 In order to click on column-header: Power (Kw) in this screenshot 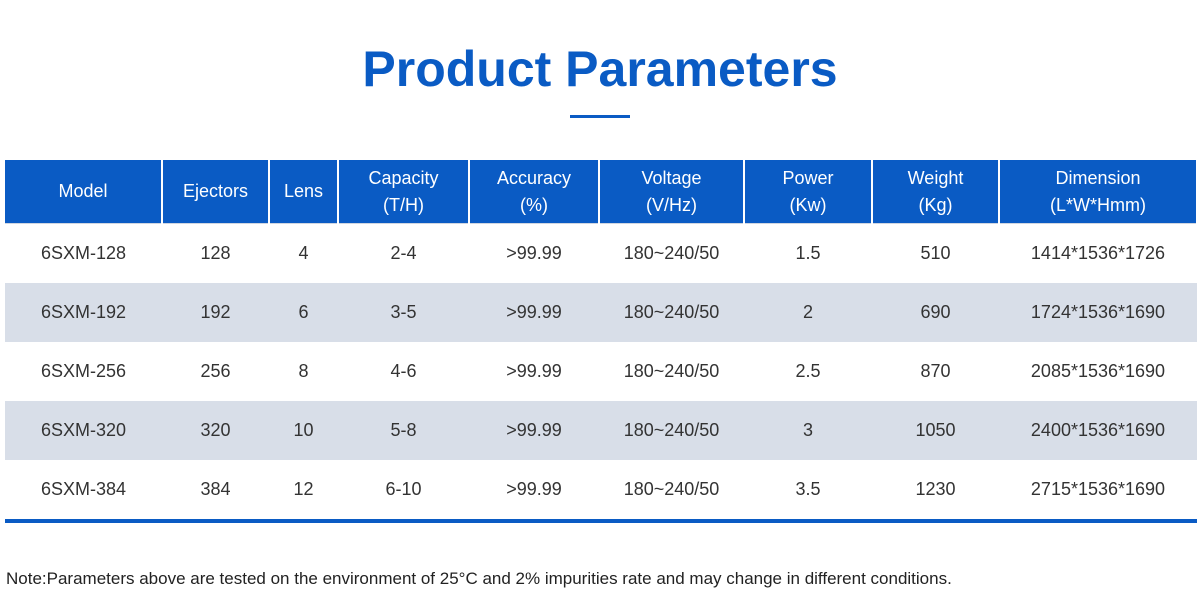, I will do `click(808, 192)`.